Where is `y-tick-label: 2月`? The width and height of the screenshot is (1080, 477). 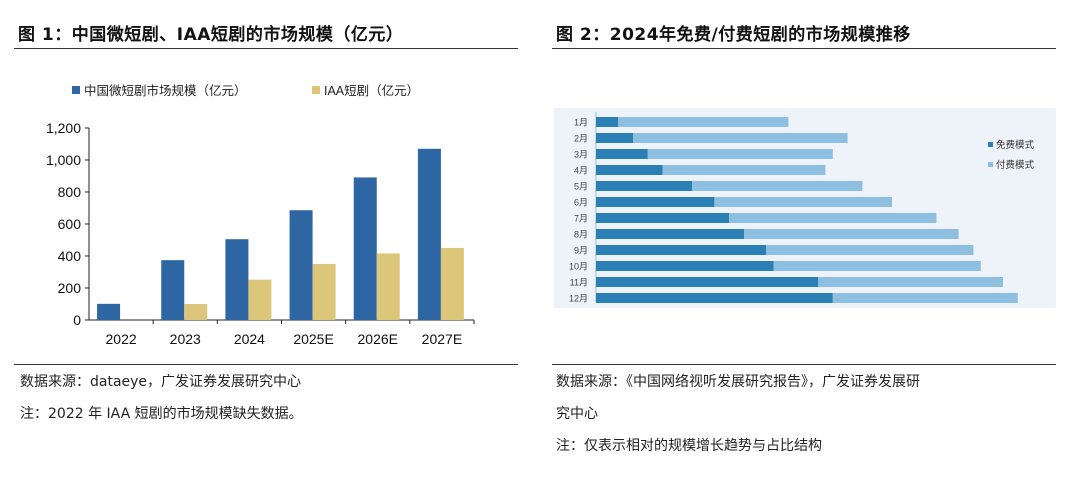 y-tick-label: 2月 is located at coordinates (581, 139).